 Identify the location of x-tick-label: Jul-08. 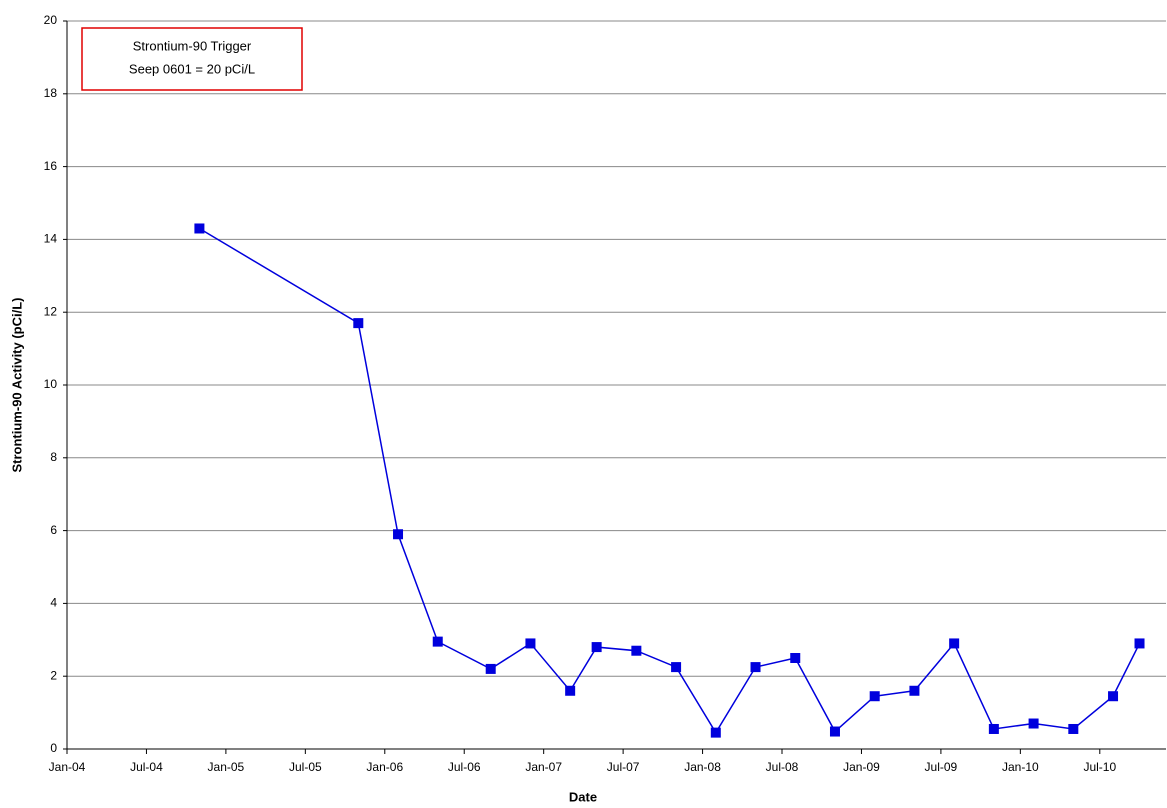
(782, 767).